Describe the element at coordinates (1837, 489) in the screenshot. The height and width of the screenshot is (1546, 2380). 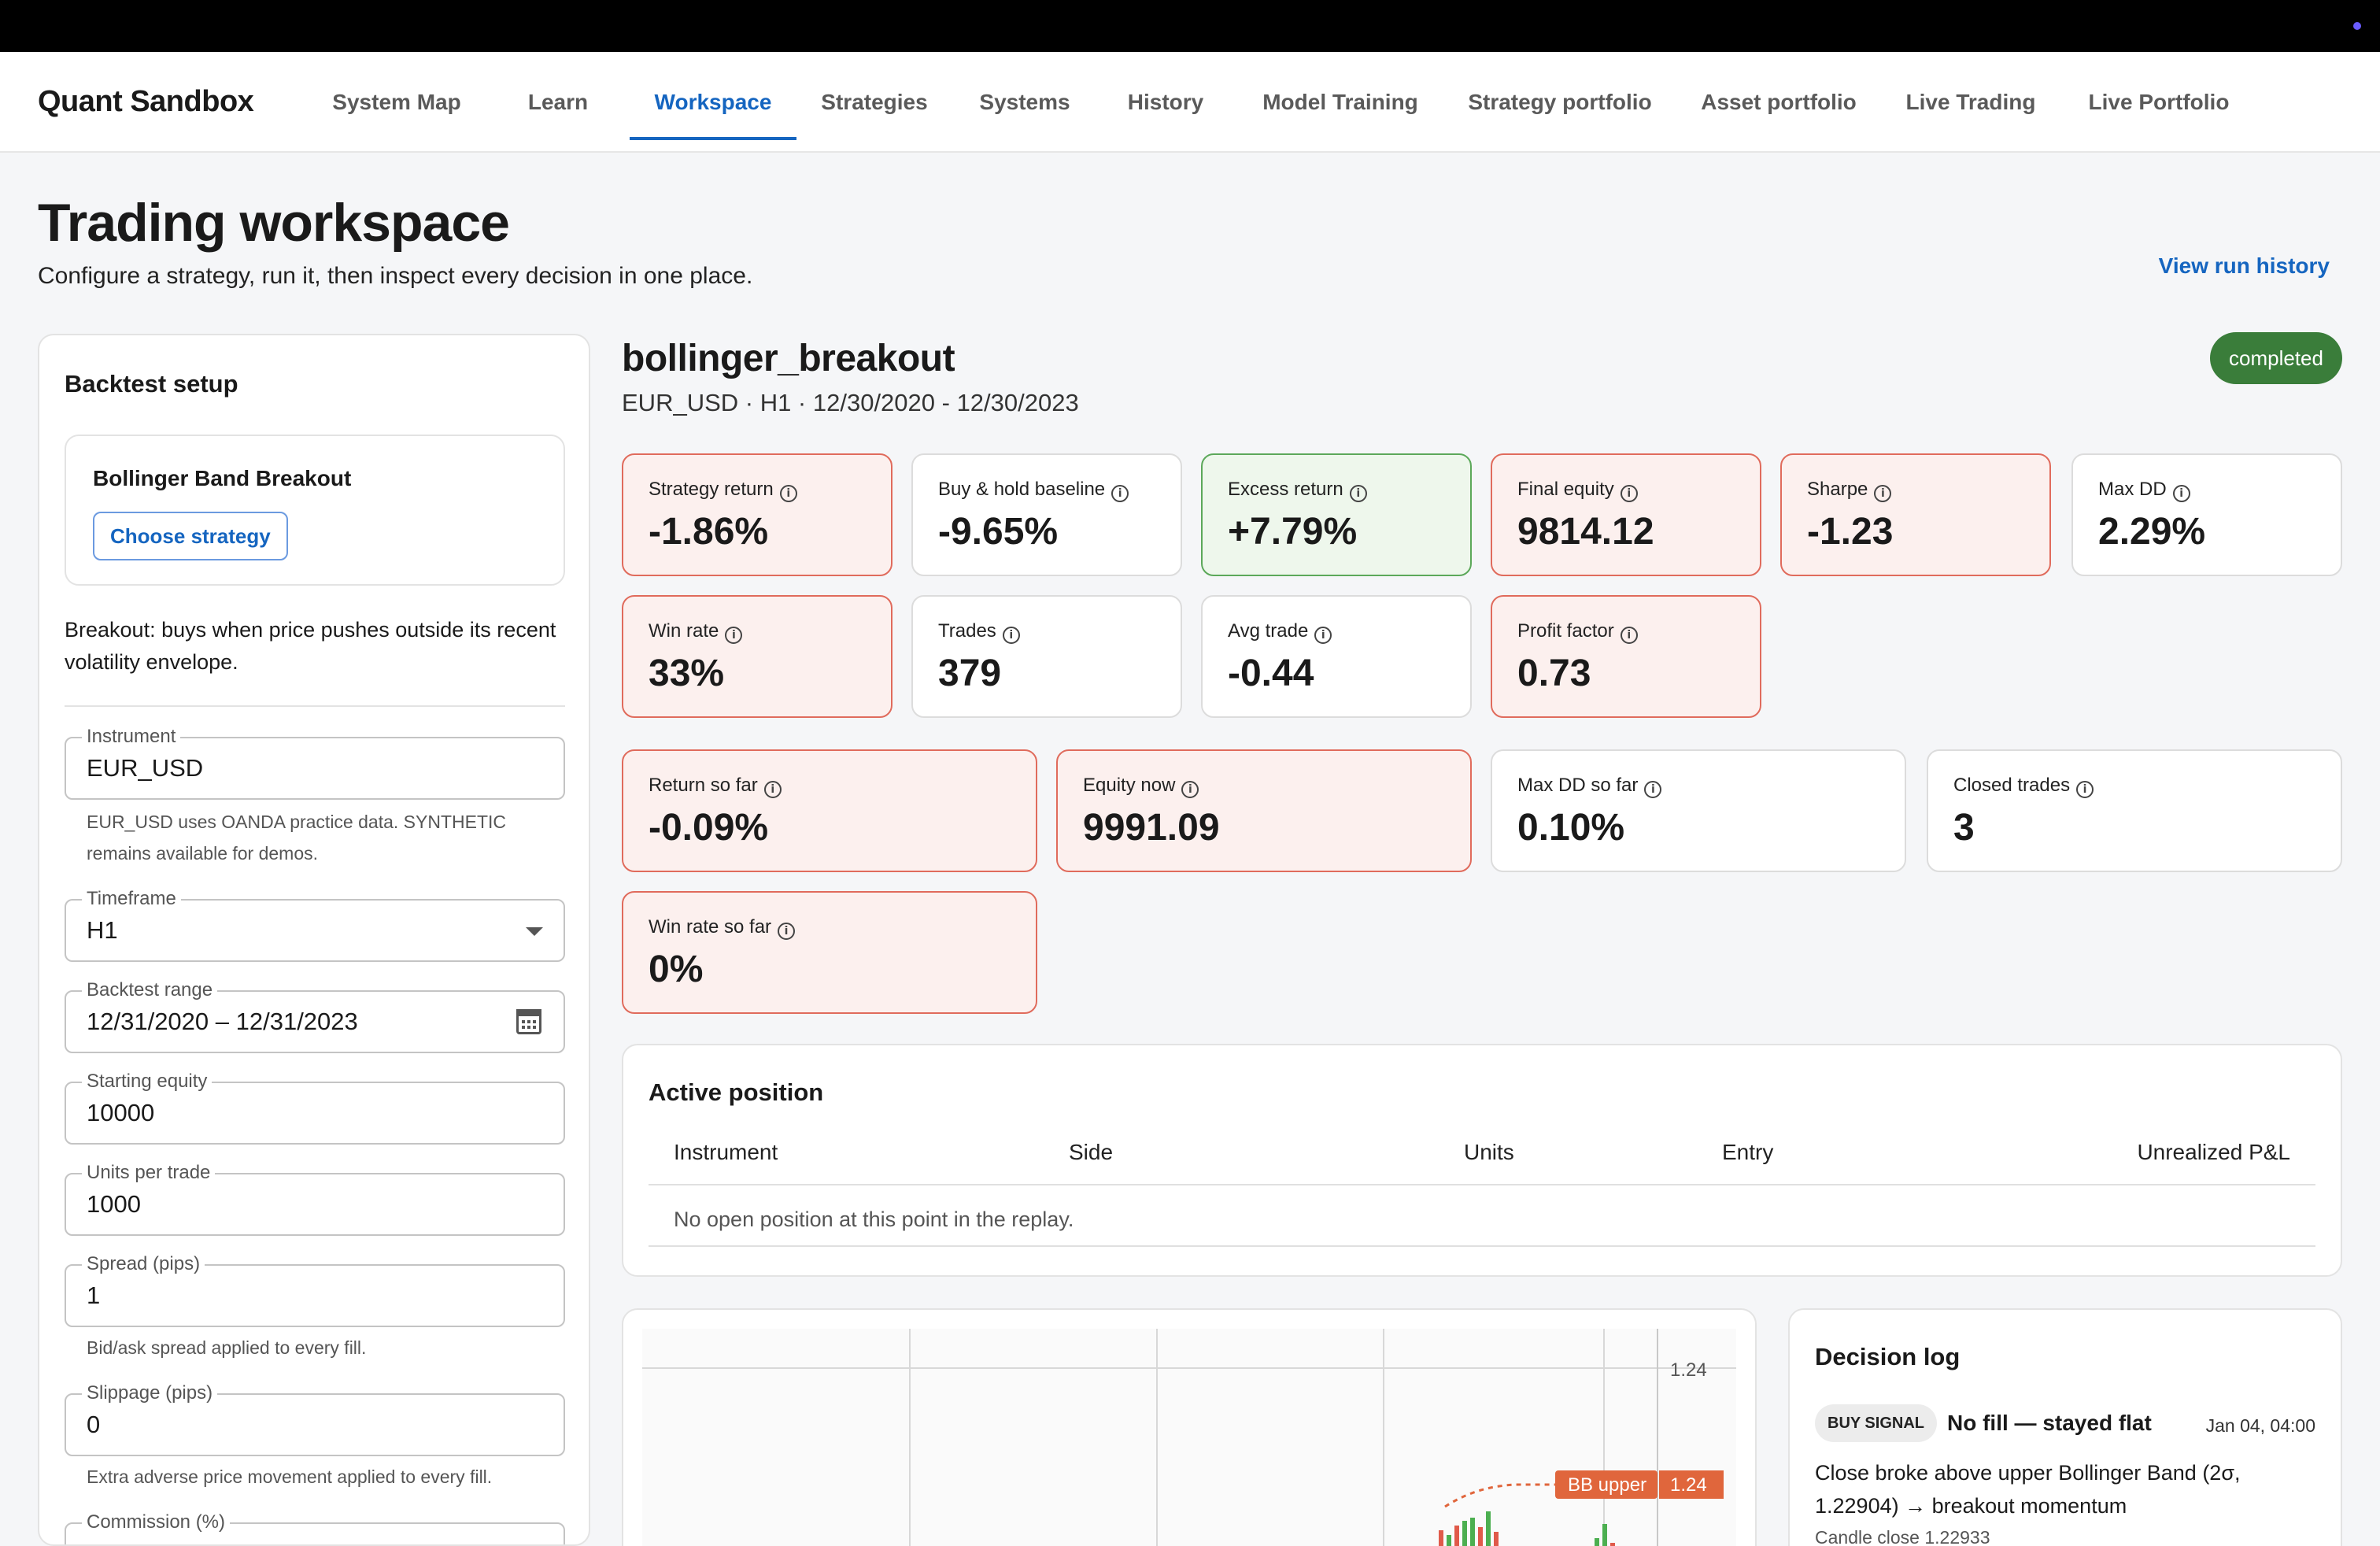
I see `stat-label: Sharpe` at that location.